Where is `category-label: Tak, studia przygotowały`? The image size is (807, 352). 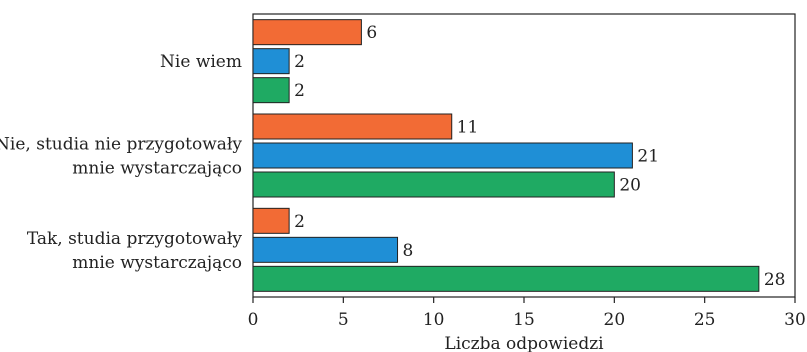 category-label: Tak, studia przygotowały is located at coordinates (135, 239).